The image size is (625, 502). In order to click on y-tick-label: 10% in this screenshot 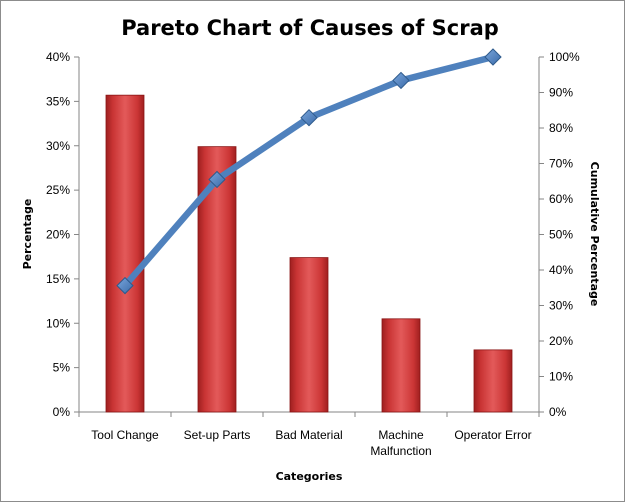, I will do `click(58, 323)`.